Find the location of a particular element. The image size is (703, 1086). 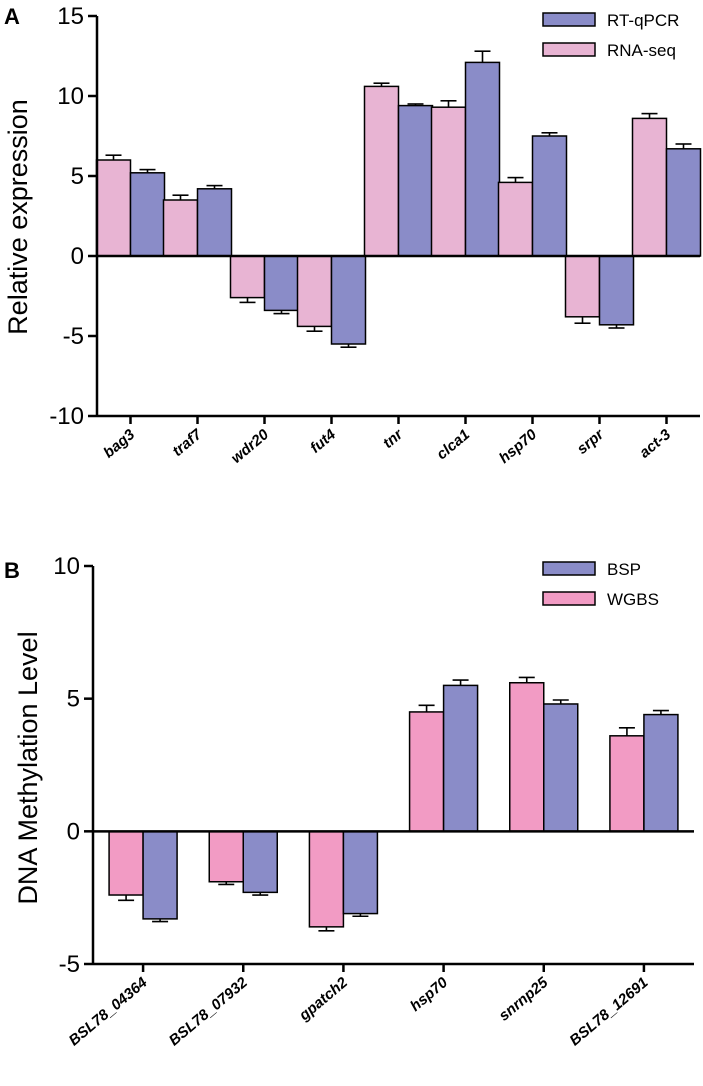

y-tick-label: 15 is located at coordinates (70, 16).